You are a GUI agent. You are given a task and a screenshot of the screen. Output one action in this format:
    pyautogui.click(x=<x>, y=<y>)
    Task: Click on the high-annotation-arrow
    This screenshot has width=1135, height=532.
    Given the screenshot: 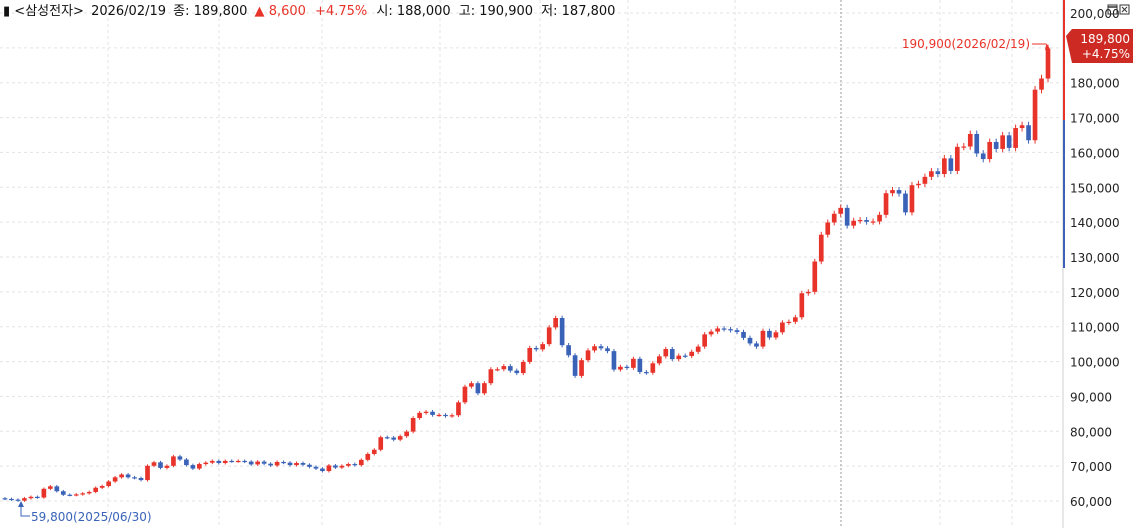 What is the action you would take?
    pyautogui.click(x=1041, y=46)
    